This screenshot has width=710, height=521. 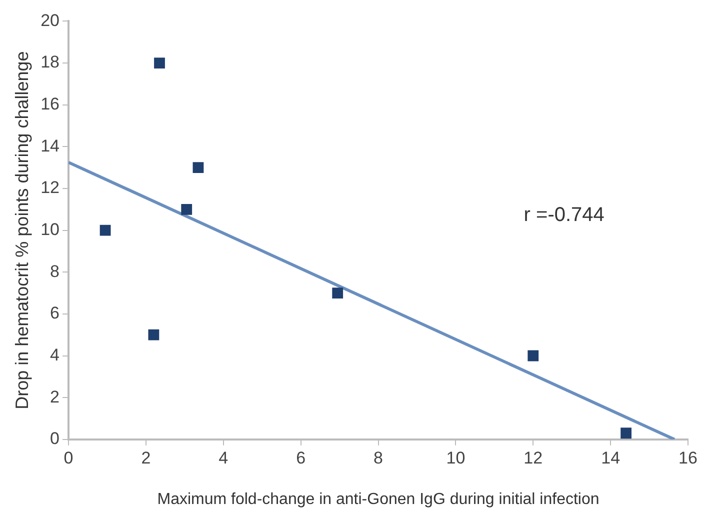 What do you see at coordinates (610, 458) in the screenshot?
I see `x-tick-label: 14` at bounding box center [610, 458].